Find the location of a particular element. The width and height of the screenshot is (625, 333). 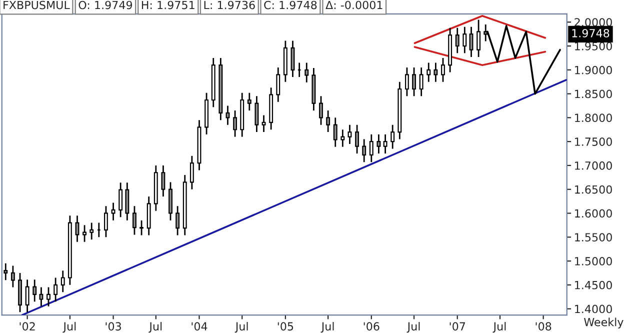

text: O: 1.9749 is located at coordinates (105, 5).